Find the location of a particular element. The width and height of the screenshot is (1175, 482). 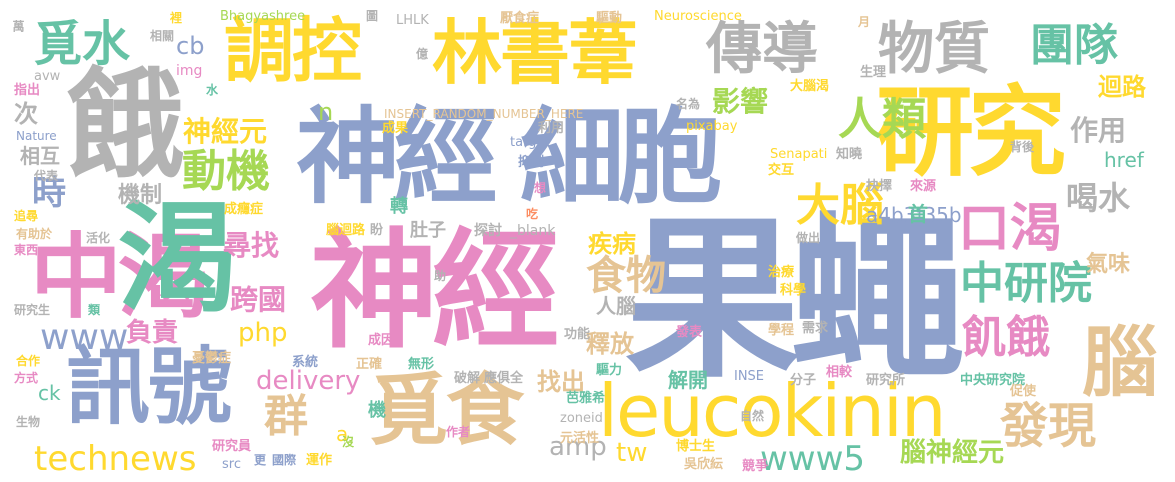

word-delivery: delivery is located at coordinates (308, 381).